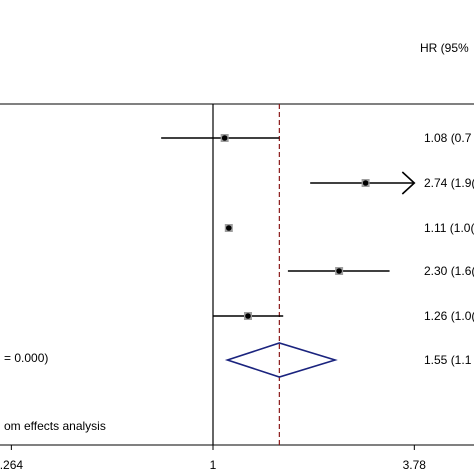  I want to click on x-tick-label: 1, so click(213, 465).